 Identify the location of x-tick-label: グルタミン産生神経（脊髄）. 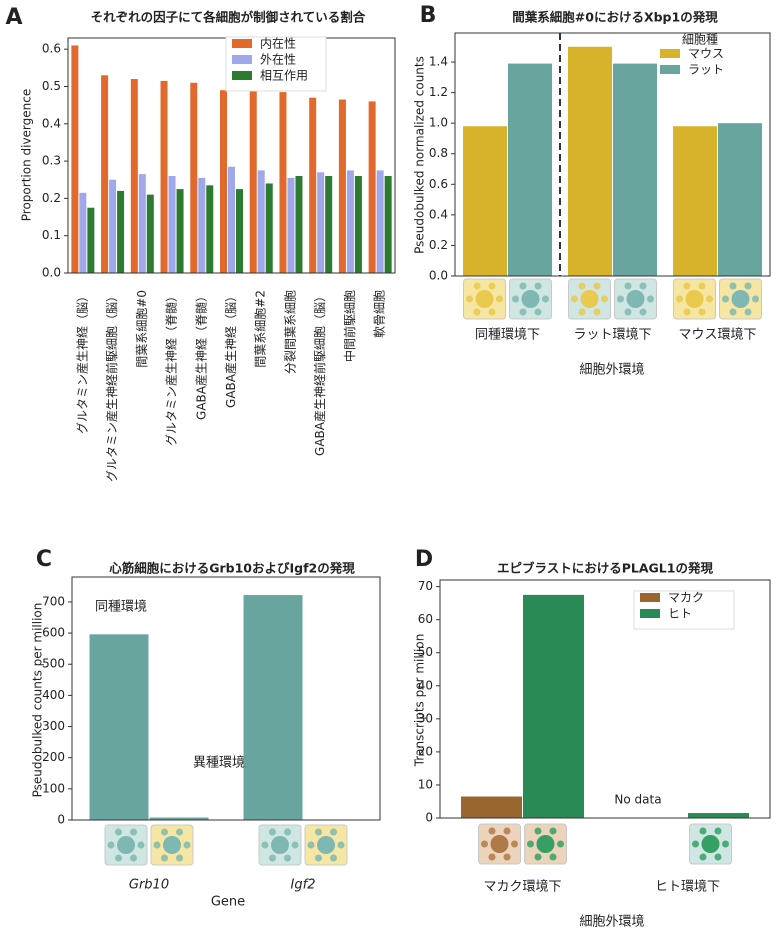
(171, 368).